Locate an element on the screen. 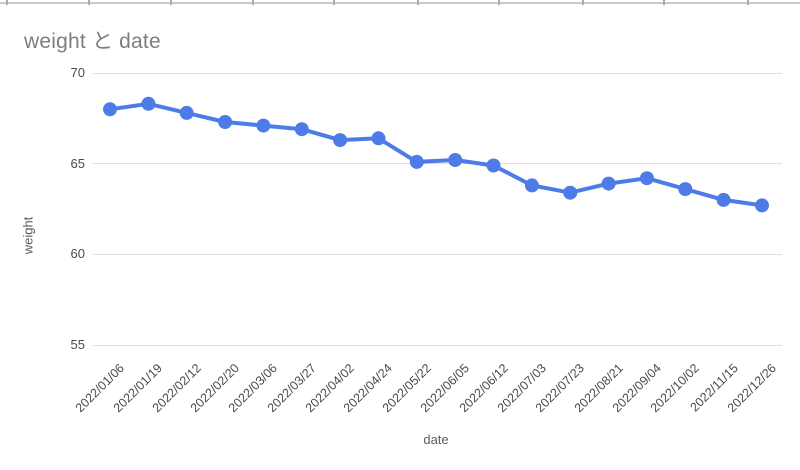  y-tick-label: 70 is located at coordinates (77, 72).